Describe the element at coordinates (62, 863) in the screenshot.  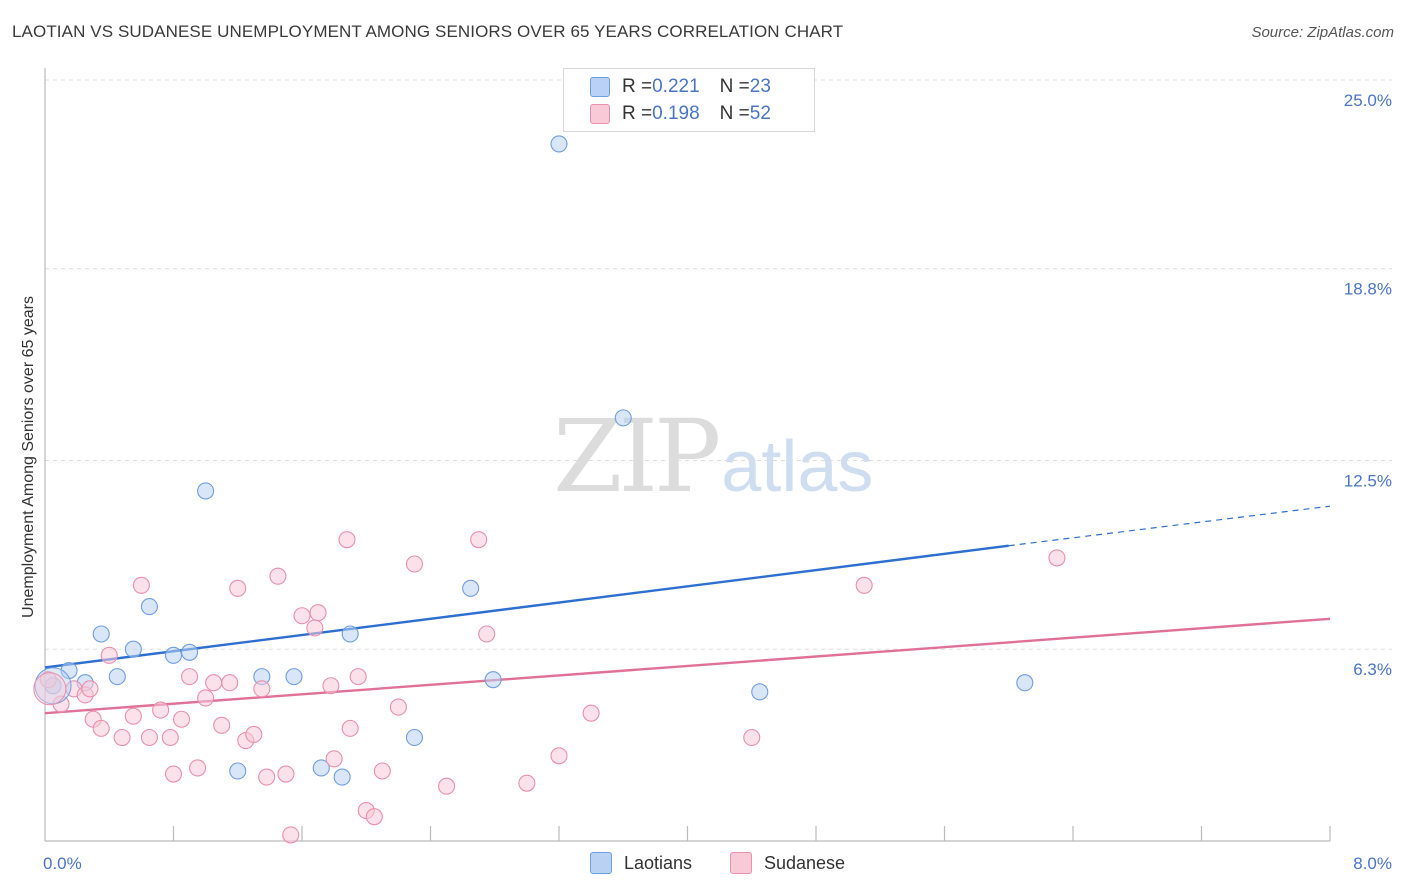
I see `x-tick-label-min: 0.0%` at that location.